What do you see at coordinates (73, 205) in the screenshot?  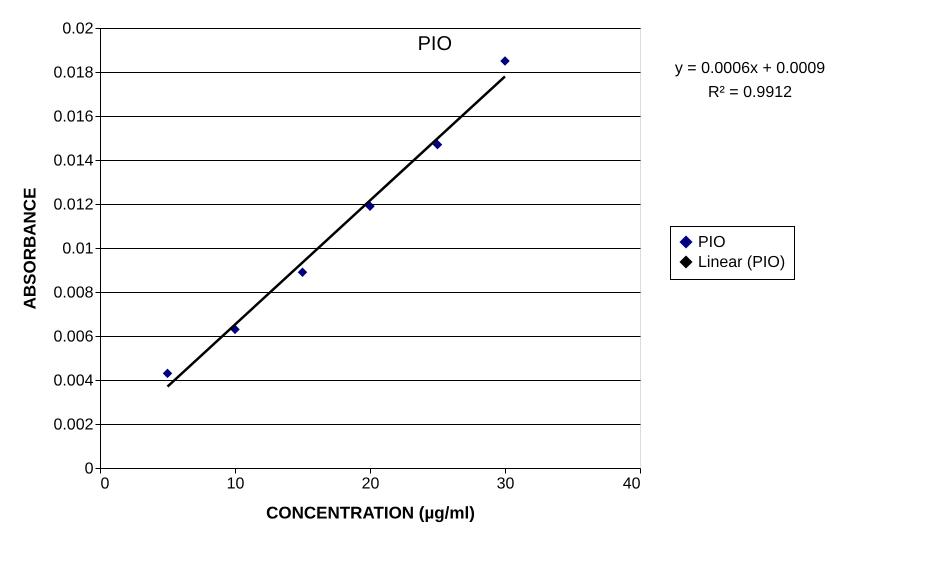 I see `y-tick-label: 0.012` at bounding box center [73, 205].